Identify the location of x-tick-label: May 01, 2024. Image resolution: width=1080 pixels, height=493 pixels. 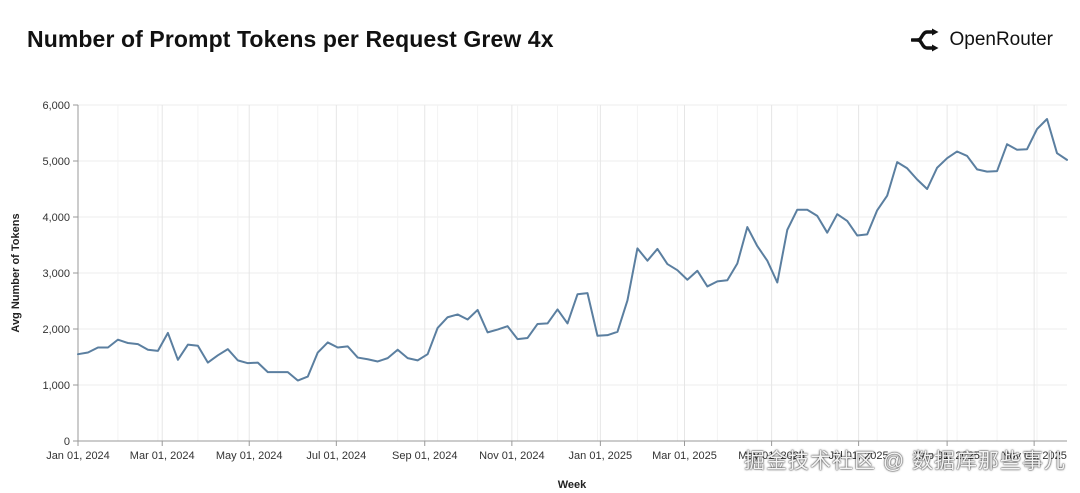
(249, 456).